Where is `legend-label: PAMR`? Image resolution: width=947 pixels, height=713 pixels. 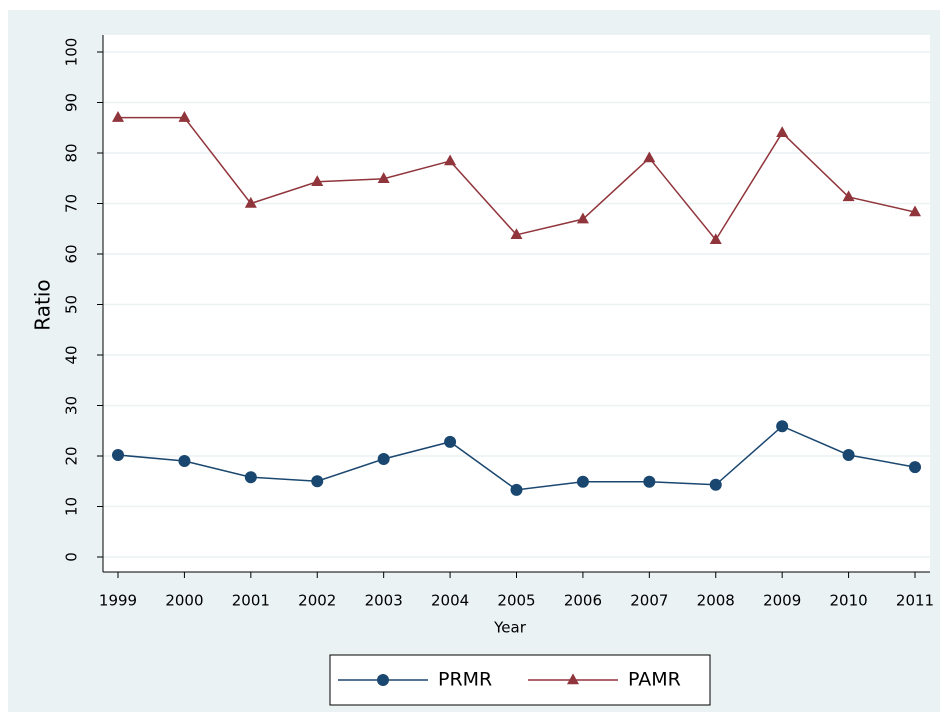
legend-label: PAMR is located at coordinates (654, 680).